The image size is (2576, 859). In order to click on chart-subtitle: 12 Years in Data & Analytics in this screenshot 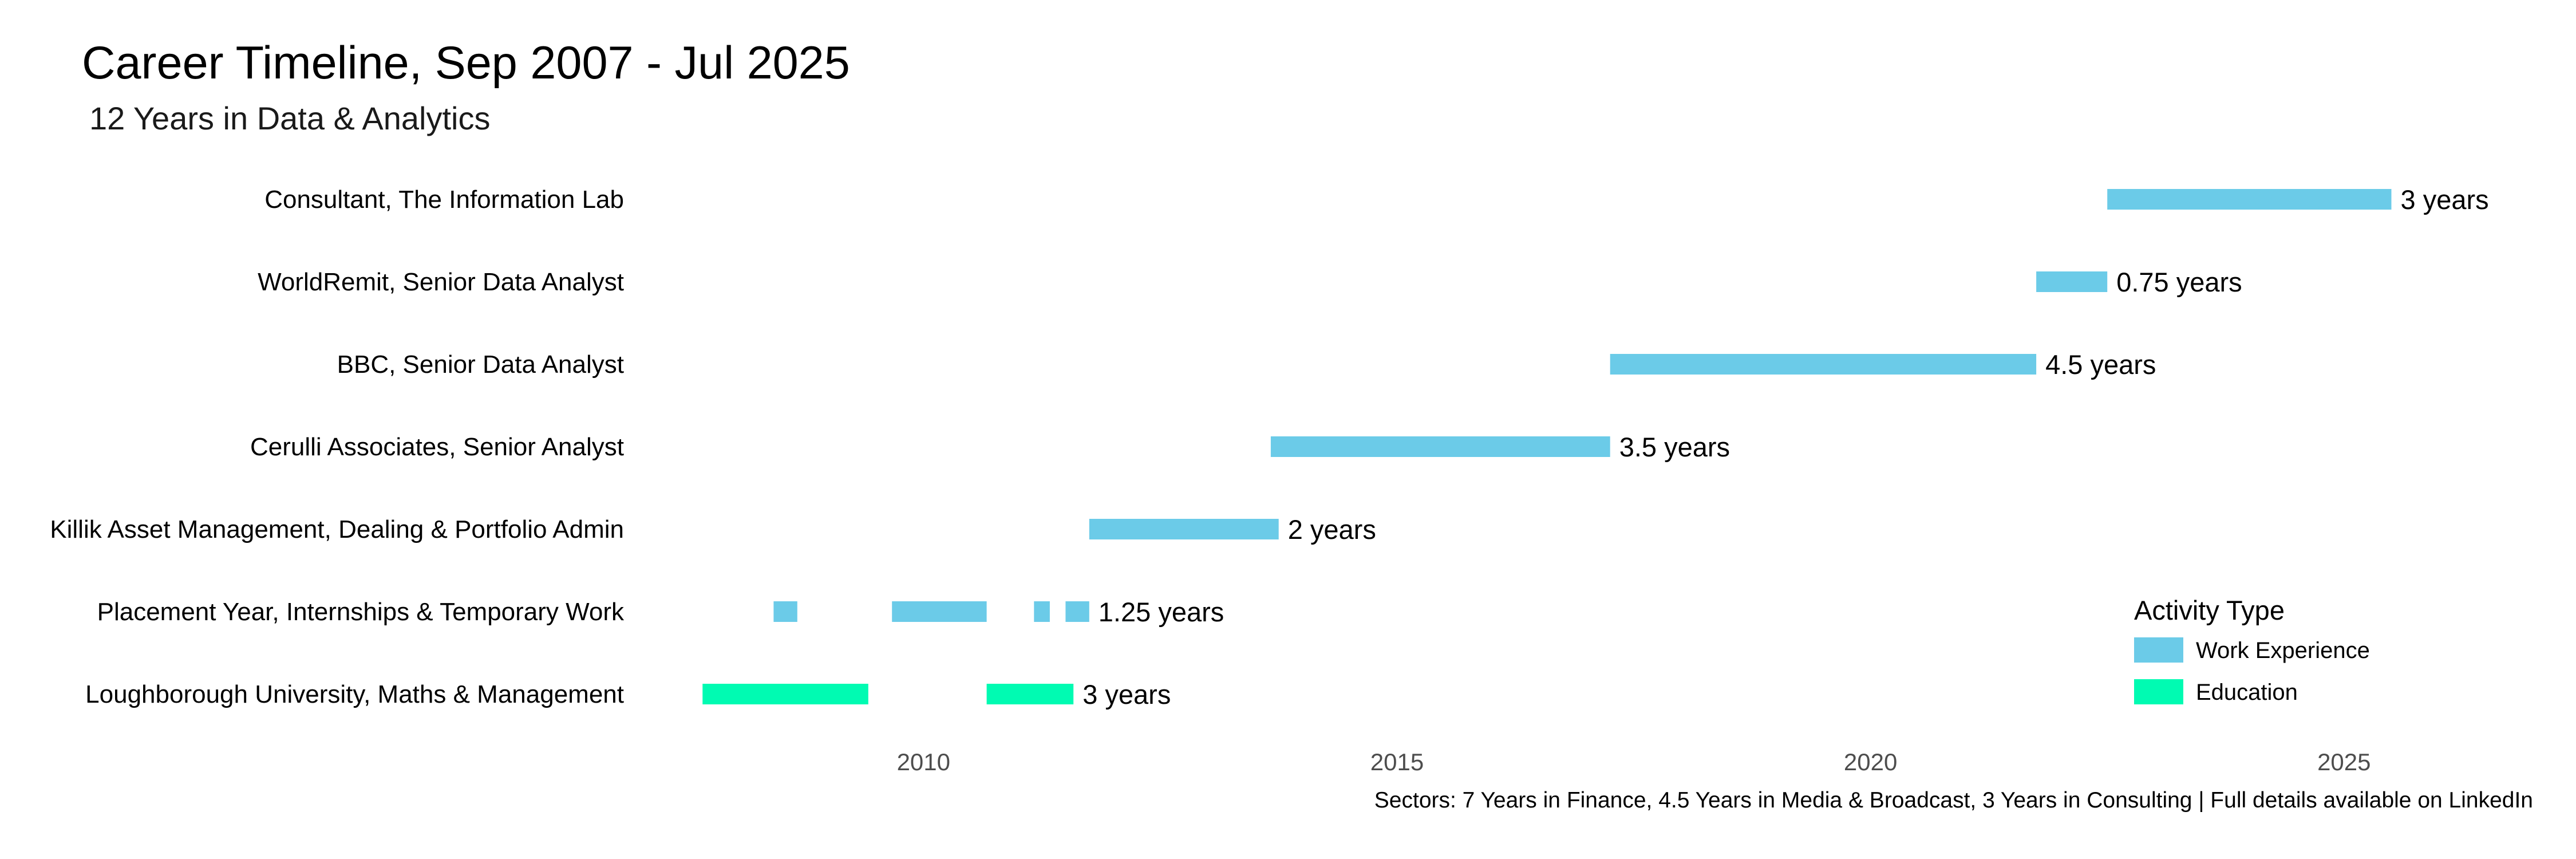, I will do `click(289, 118)`.